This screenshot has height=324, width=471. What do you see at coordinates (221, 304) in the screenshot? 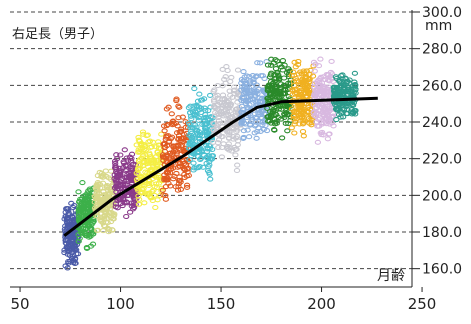
I see `x-tick-label: 150` at bounding box center [221, 304].